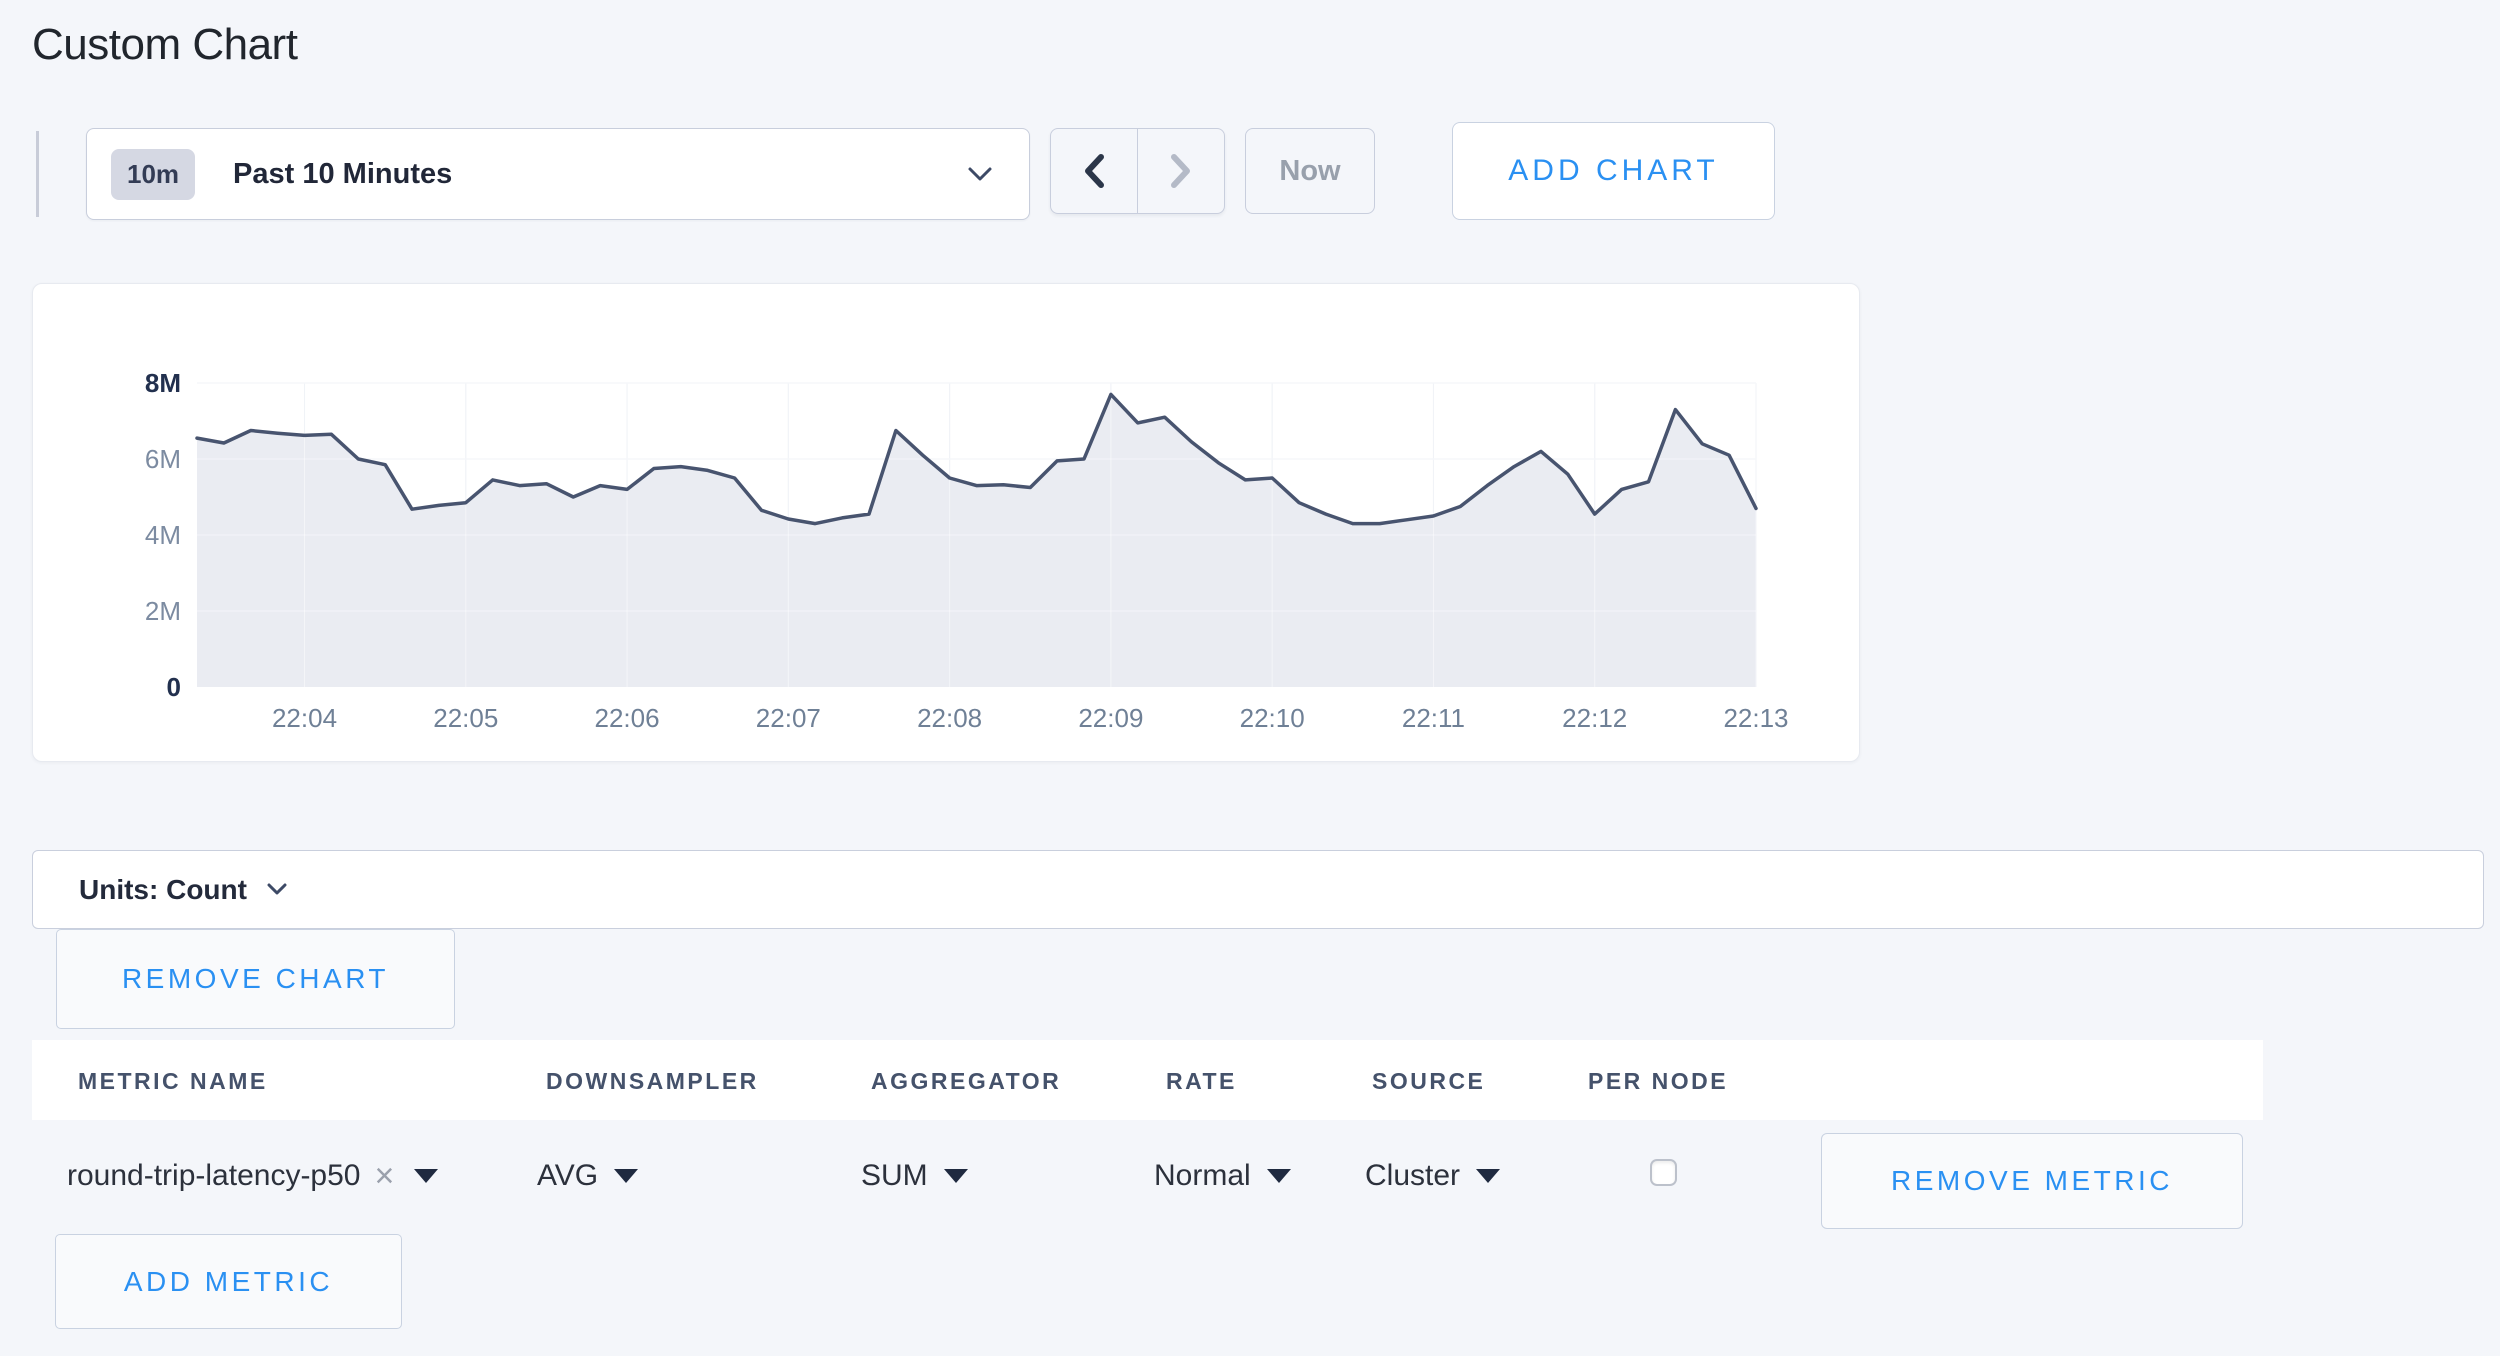 This screenshot has height=1356, width=2500. What do you see at coordinates (558, 174) in the screenshot?
I see `timescale-dropdown: 10m Past 10 Minutes` at bounding box center [558, 174].